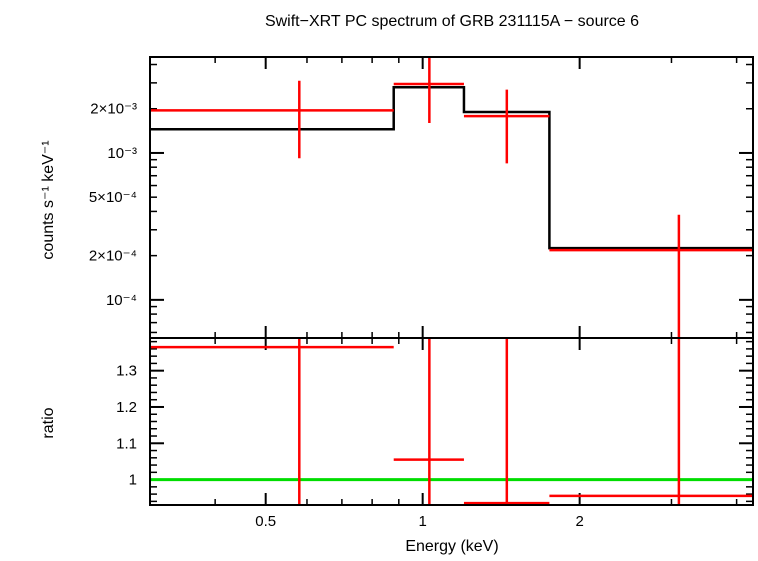 This screenshot has height=561, width=758. Describe the element at coordinates (126, 371) in the screenshot. I see `y-tick-label: 1.3` at that location.